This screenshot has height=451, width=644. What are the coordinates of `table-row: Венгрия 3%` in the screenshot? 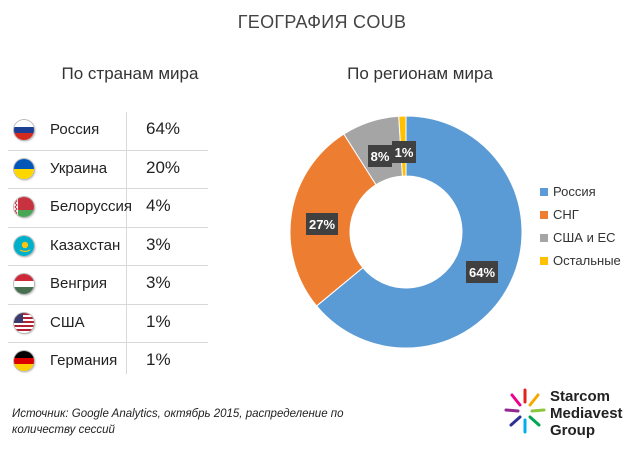 It's located at (108, 285).